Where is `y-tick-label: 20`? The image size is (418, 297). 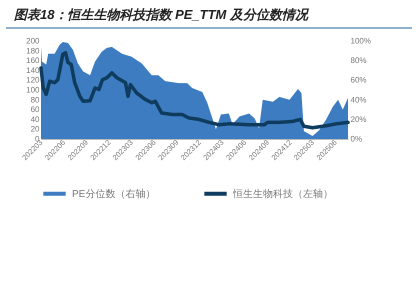 y-tick-label: 20 is located at coordinates (35, 129).